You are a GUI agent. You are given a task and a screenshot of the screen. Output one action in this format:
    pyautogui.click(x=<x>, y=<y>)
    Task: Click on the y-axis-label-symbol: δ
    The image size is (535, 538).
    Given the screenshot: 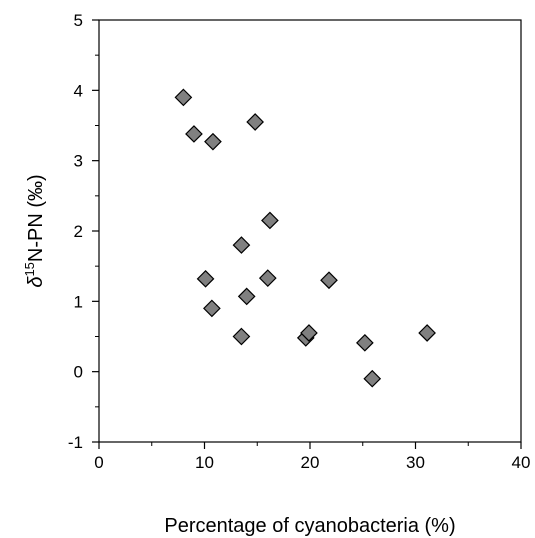 What is the action you would take?
    pyautogui.click(x=36, y=282)
    